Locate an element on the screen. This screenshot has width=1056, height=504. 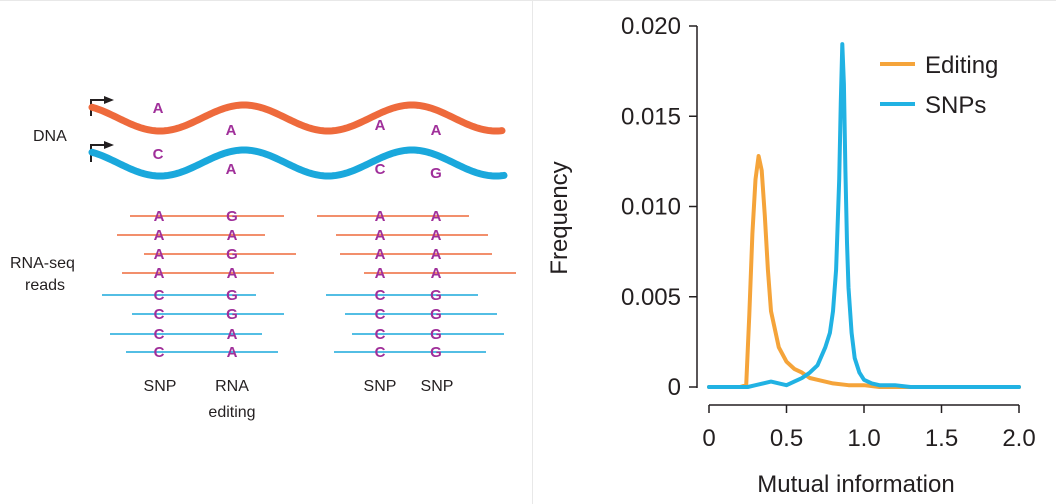
rnaseq-label-line2: reads is located at coordinates (45, 285).